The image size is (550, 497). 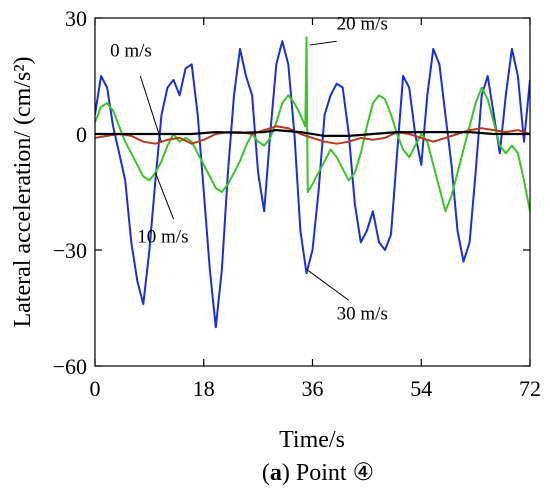 I want to click on x-tick-label: 54, so click(x=421, y=388).